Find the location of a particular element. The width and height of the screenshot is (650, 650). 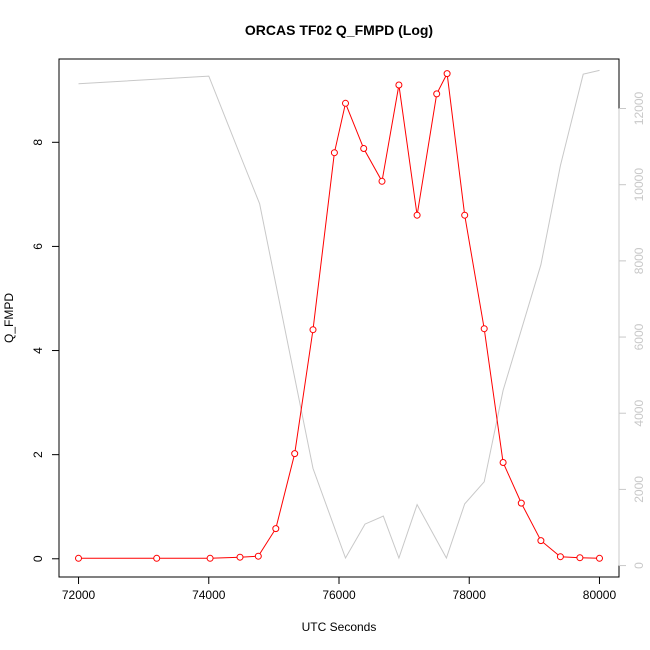

x-tick-label: 74000 is located at coordinates (209, 595).